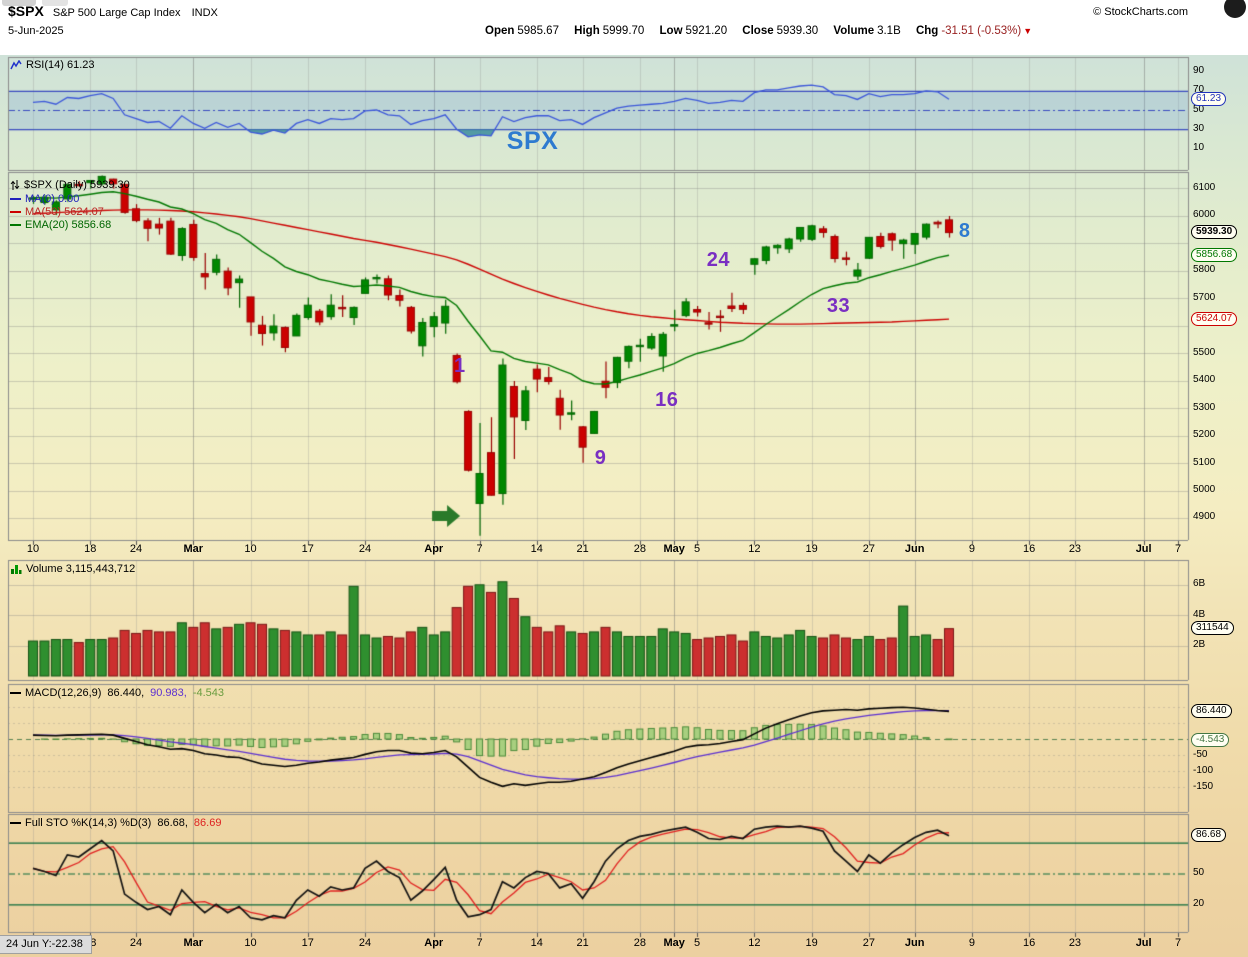  I want to click on macd-line-swatch, so click(15, 693).